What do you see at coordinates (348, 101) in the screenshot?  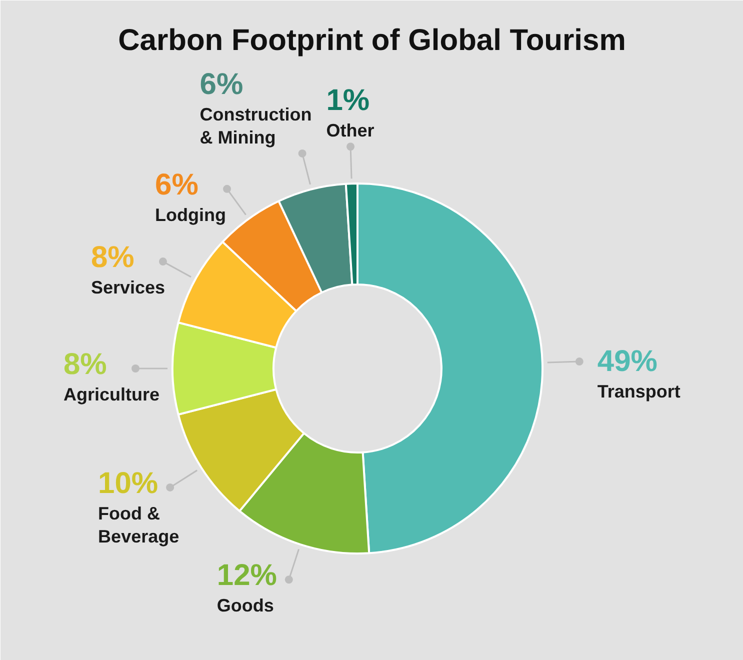 I see `data-label: 1%` at bounding box center [348, 101].